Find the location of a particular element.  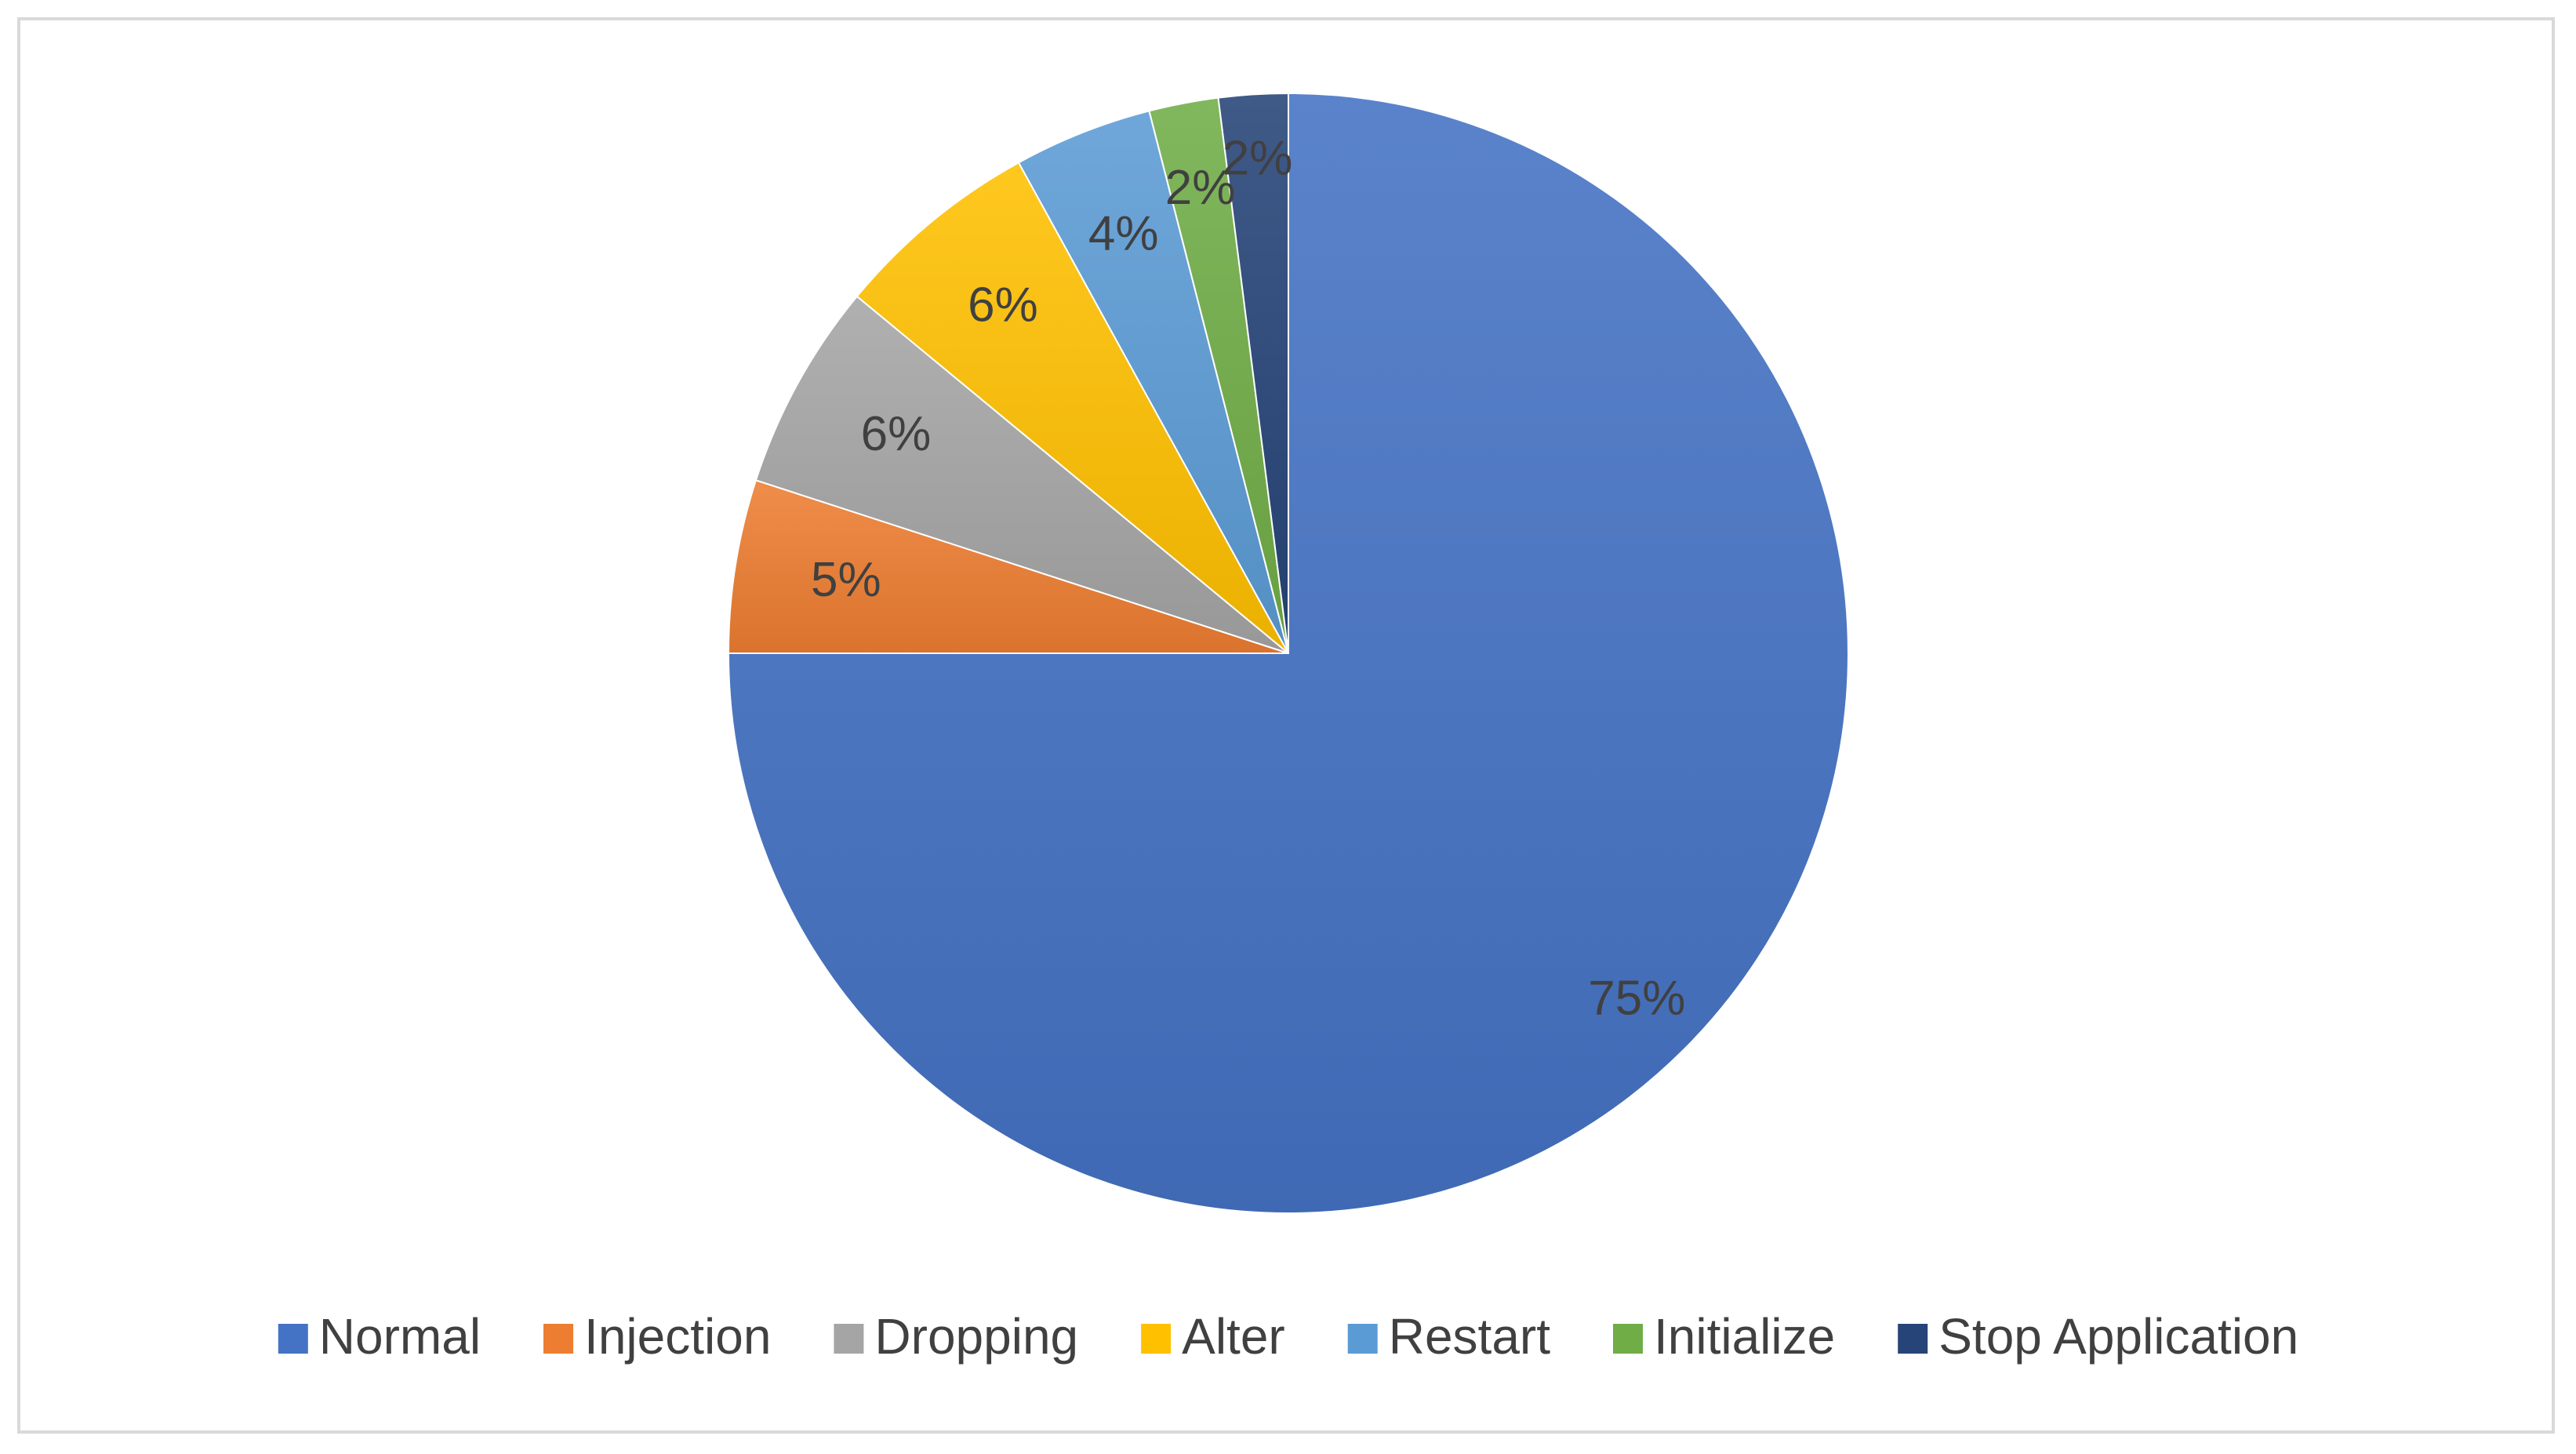

legend-item-normal: Normal is located at coordinates (379, 1336).